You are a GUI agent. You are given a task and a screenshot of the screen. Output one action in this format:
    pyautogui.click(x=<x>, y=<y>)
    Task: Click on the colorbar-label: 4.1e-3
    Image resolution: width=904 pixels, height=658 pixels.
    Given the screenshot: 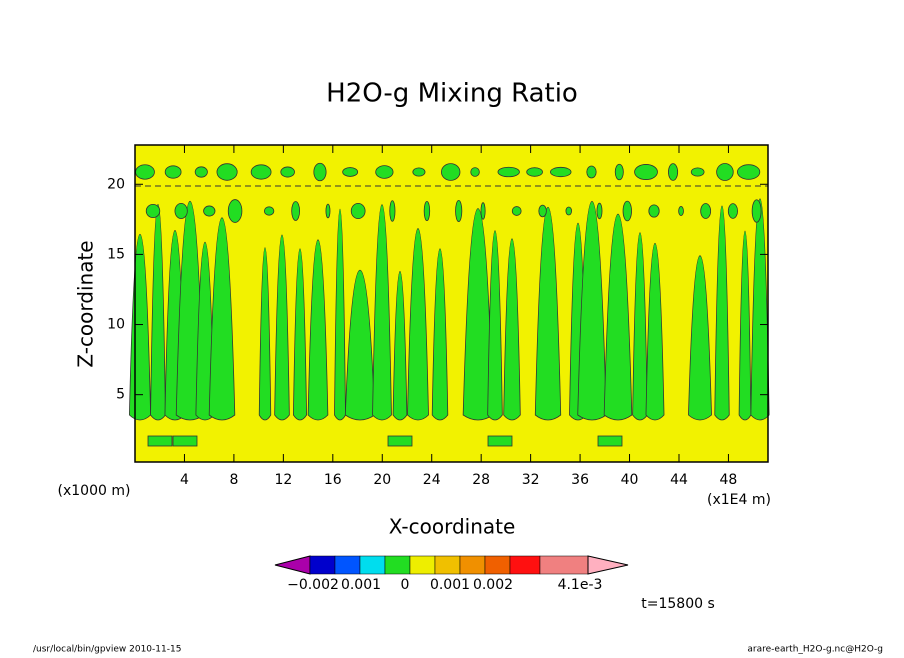 What is the action you would take?
    pyautogui.click(x=580, y=585)
    